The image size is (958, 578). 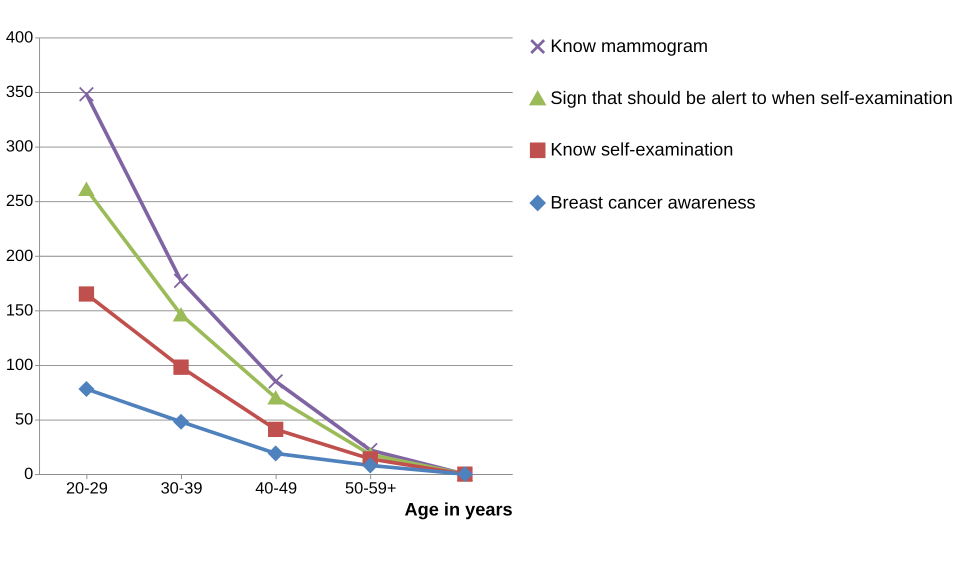 What do you see at coordinates (24, 419) in the screenshot?
I see `y-tick-label: 50` at bounding box center [24, 419].